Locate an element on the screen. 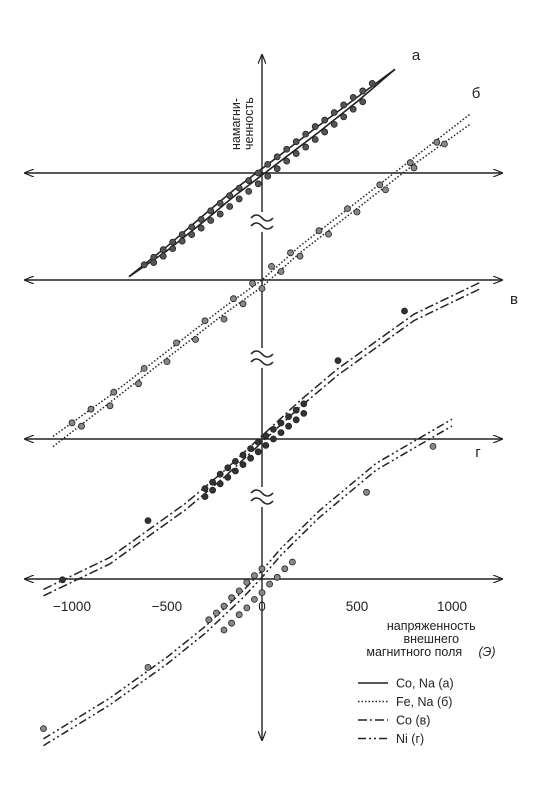  curve-label-2: б is located at coordinates (476, 93).